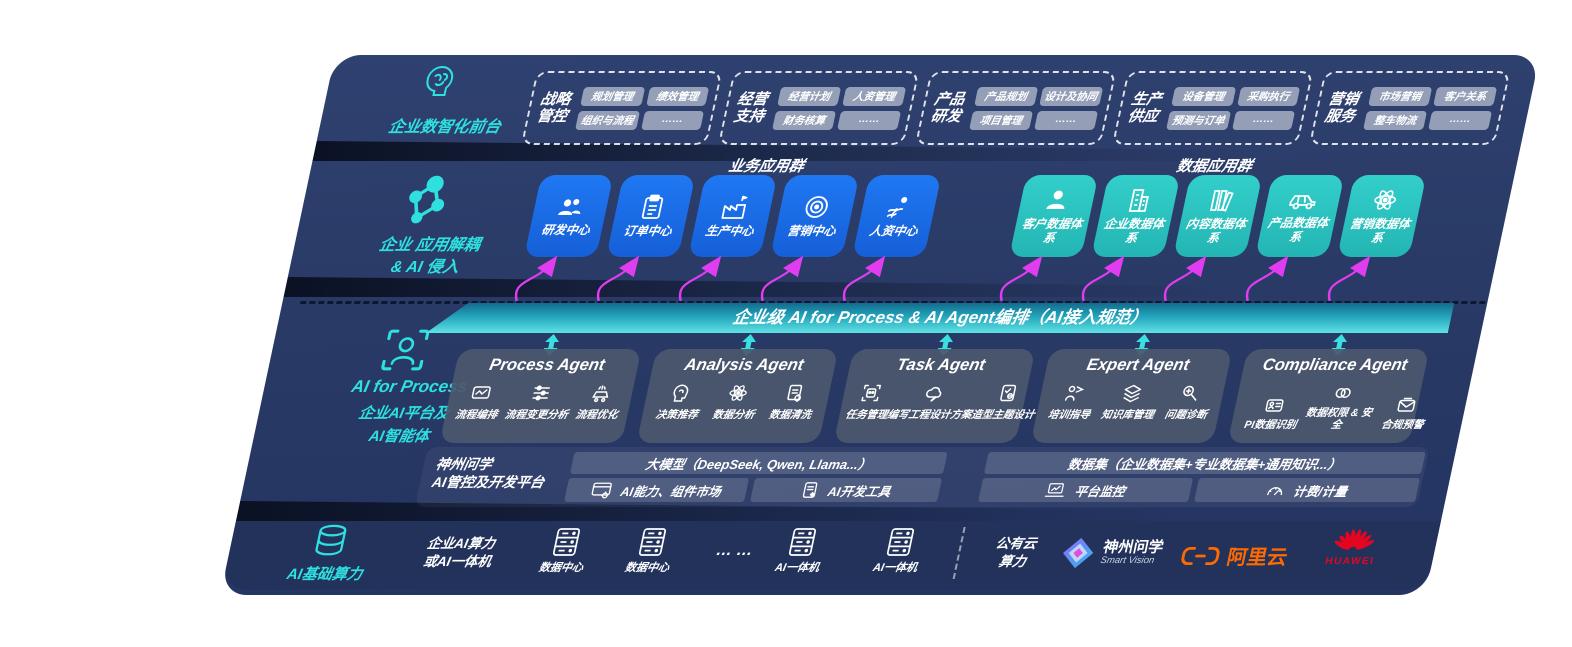 This screenshot has height=647, width=1572. What do you see at coordinates (934, 394) in the screenshot?
I see `cloud-design-icon` at bounding box center [934, 394].